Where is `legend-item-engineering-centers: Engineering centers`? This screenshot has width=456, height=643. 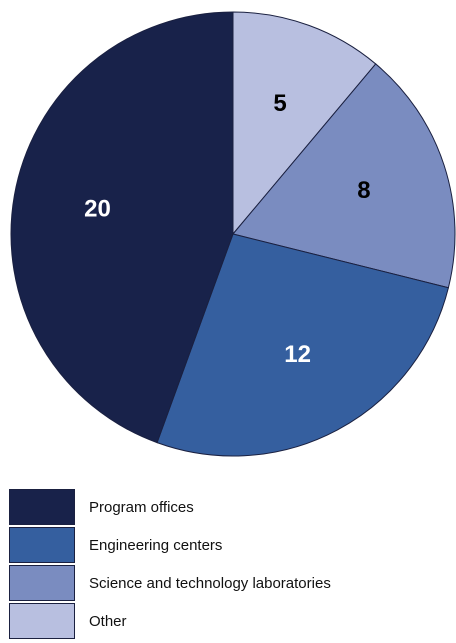 legend-item-engineering-centers: Engineering centers is located at coordinates (229, 545).